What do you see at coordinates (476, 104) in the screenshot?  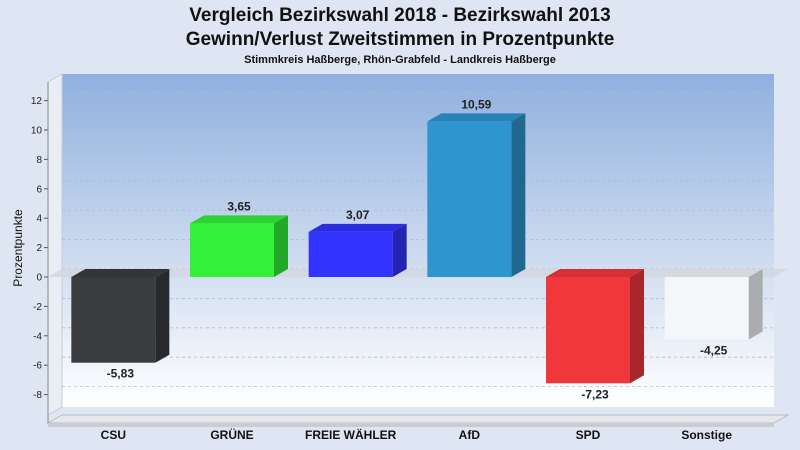 I see `data-label: 10,59` at bounding box center [476, 104].